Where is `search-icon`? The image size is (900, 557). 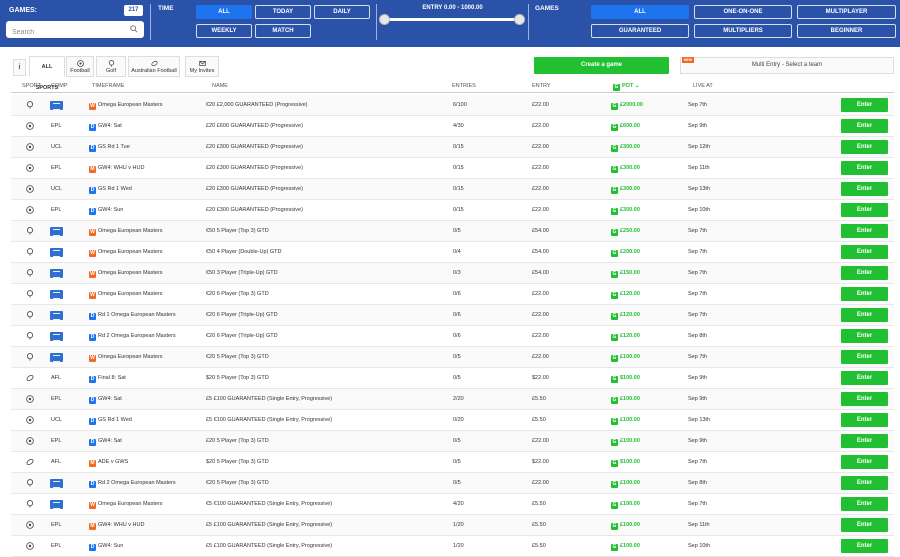 search-icon is located at coordinates (134, 29).